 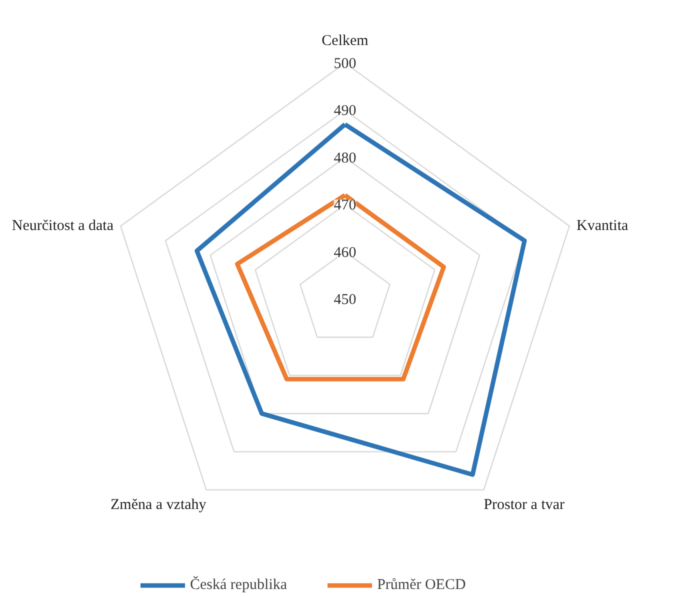 What do you see at coordinates (345, 252) in the screenshot?
I see `y-tick-label: 460` at bounding box center [345, 252].